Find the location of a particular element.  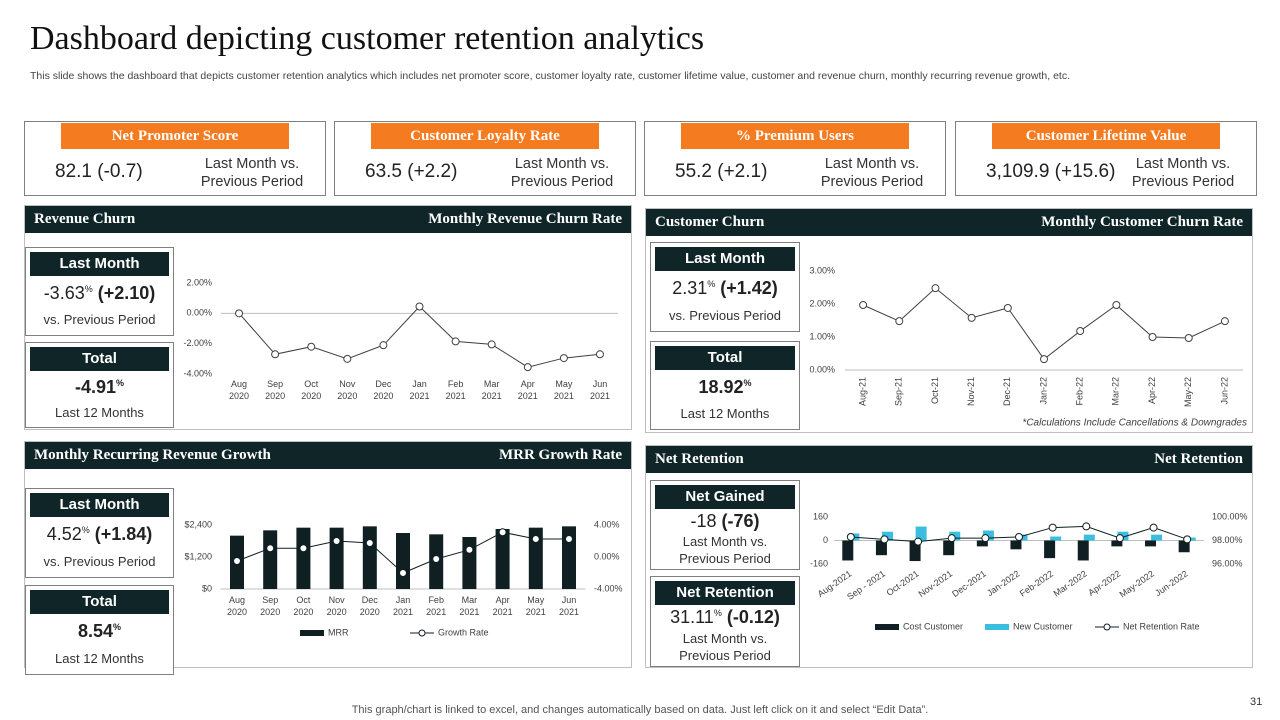

stat-value: 8.54 is located at coordinates (95, 631).